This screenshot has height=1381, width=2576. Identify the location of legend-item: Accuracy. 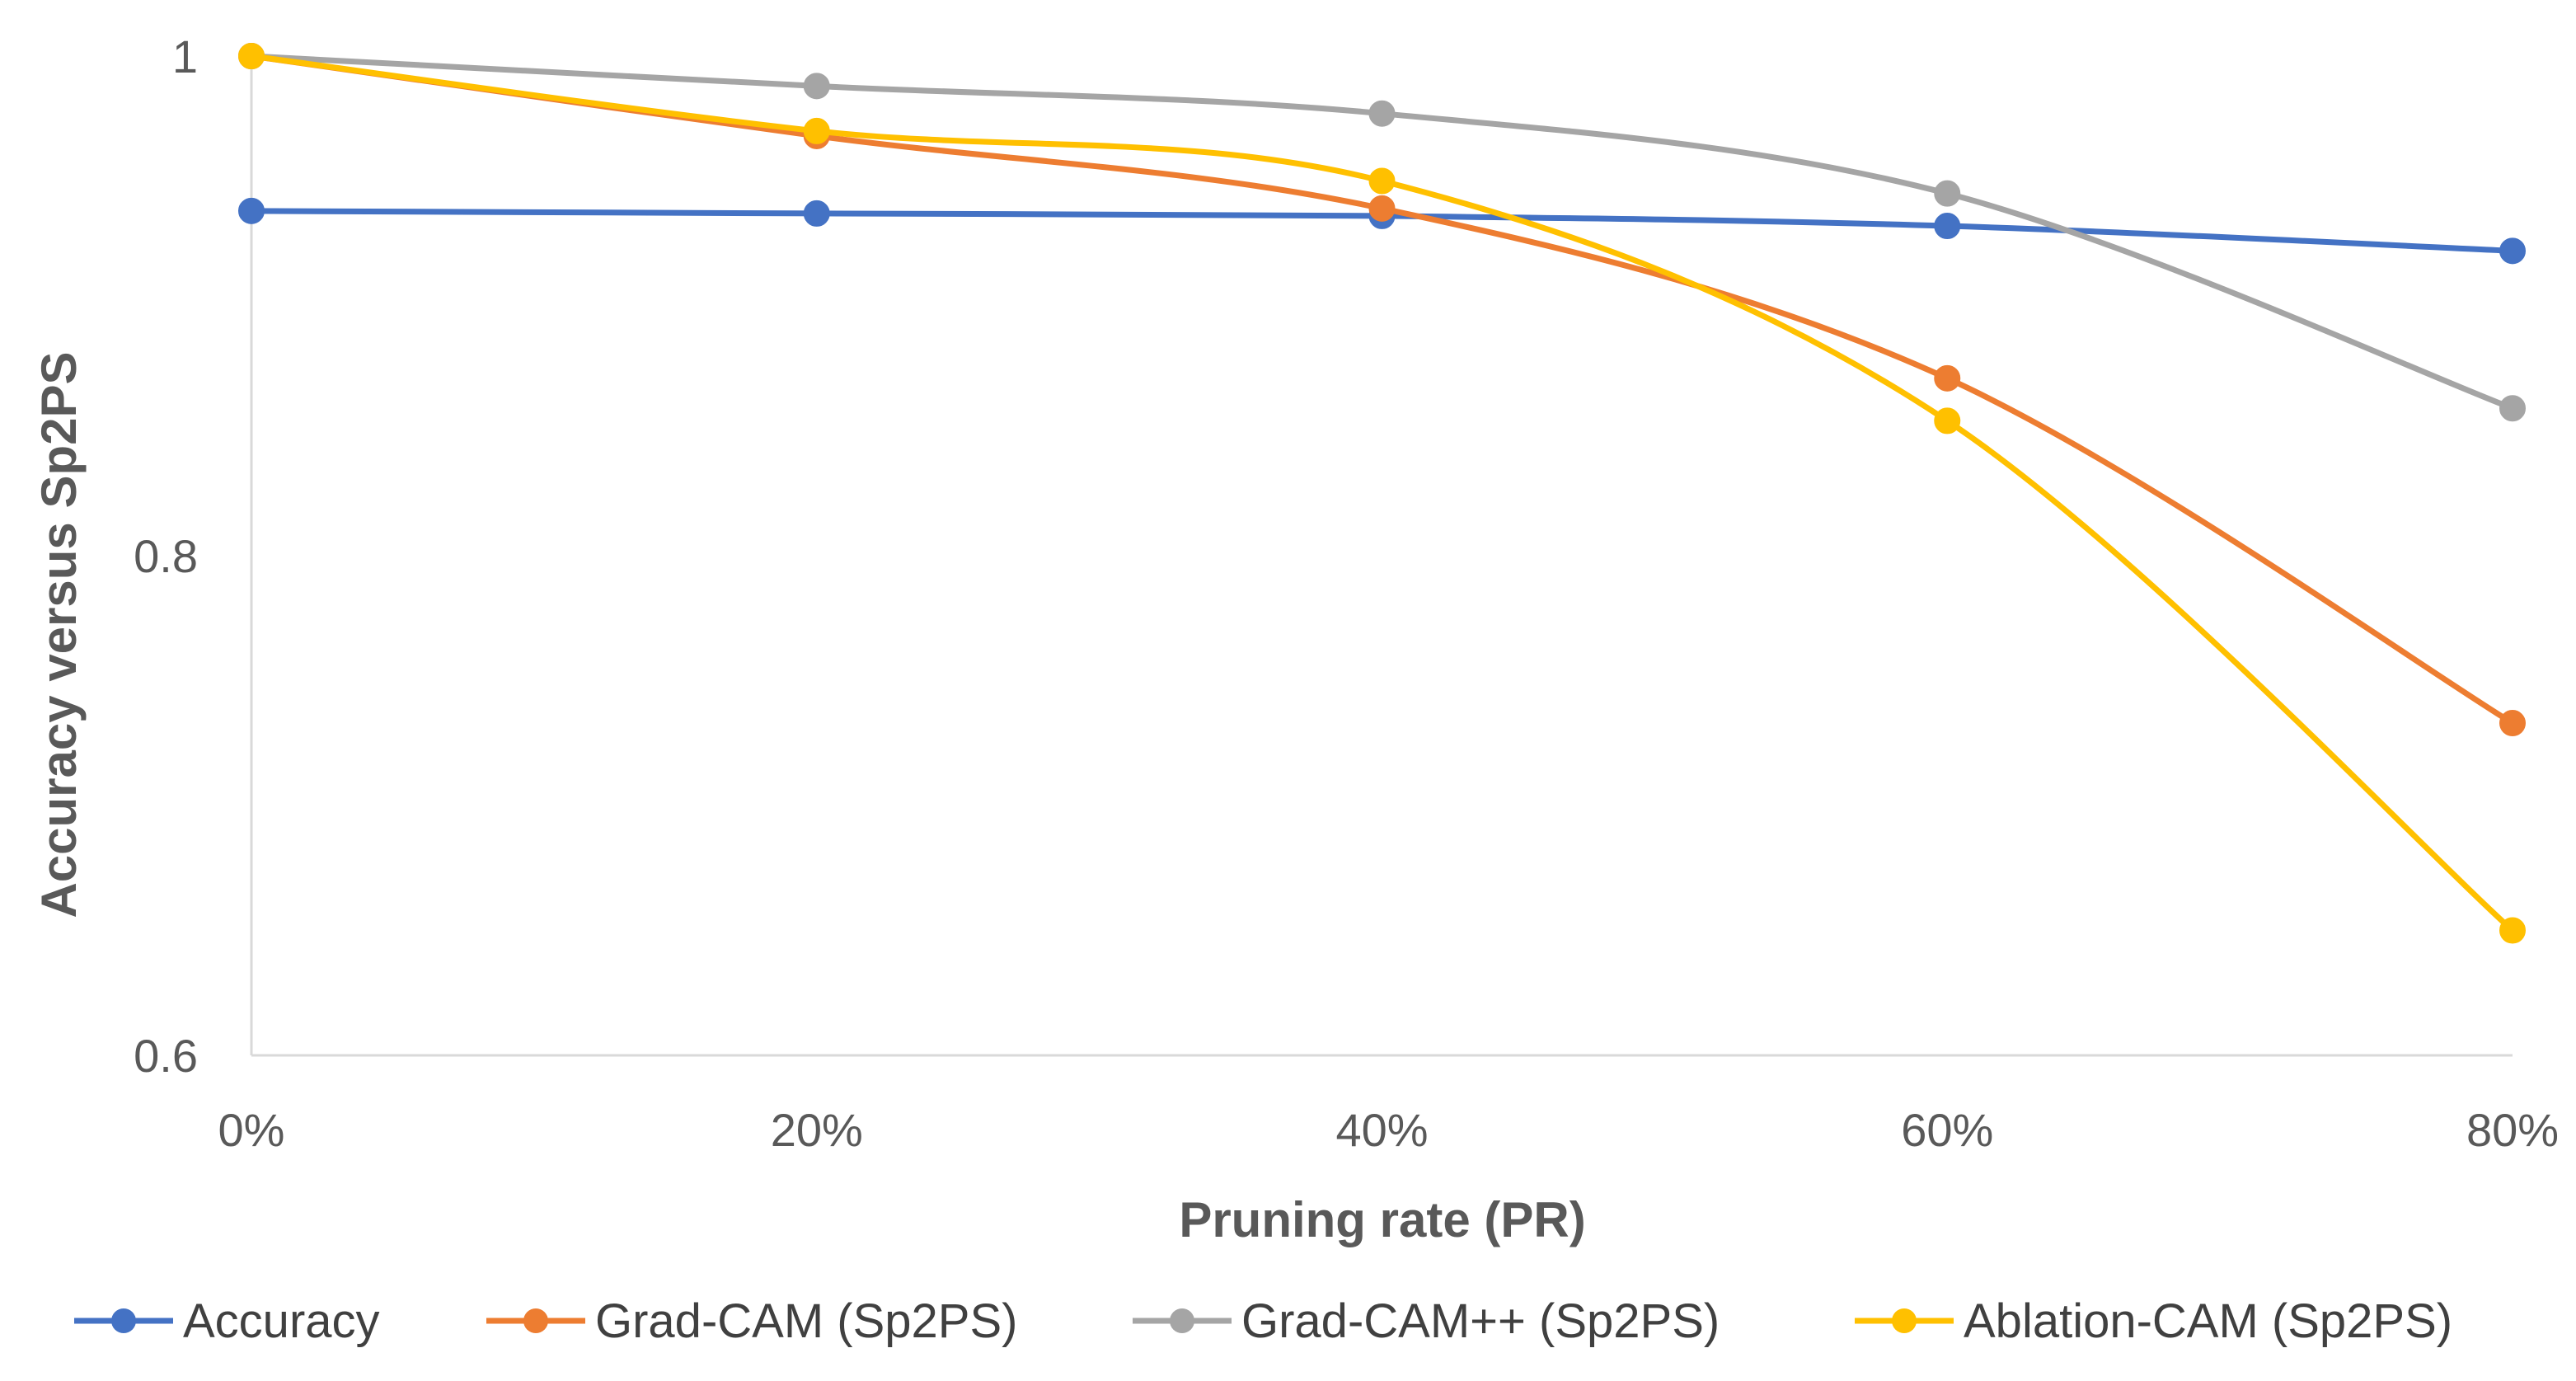
(227, 1321).